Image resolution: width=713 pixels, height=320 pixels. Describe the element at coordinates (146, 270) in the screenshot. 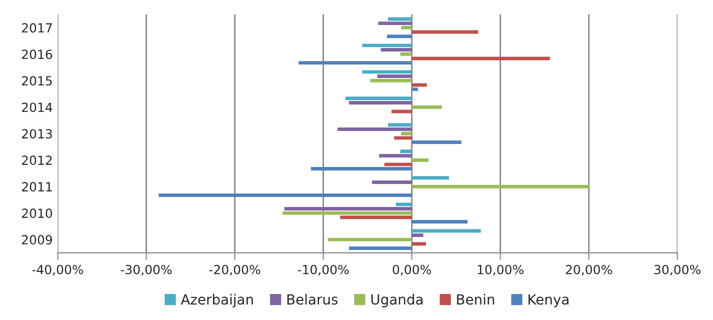

I see `x-tick-label: -30,00%` at that location.